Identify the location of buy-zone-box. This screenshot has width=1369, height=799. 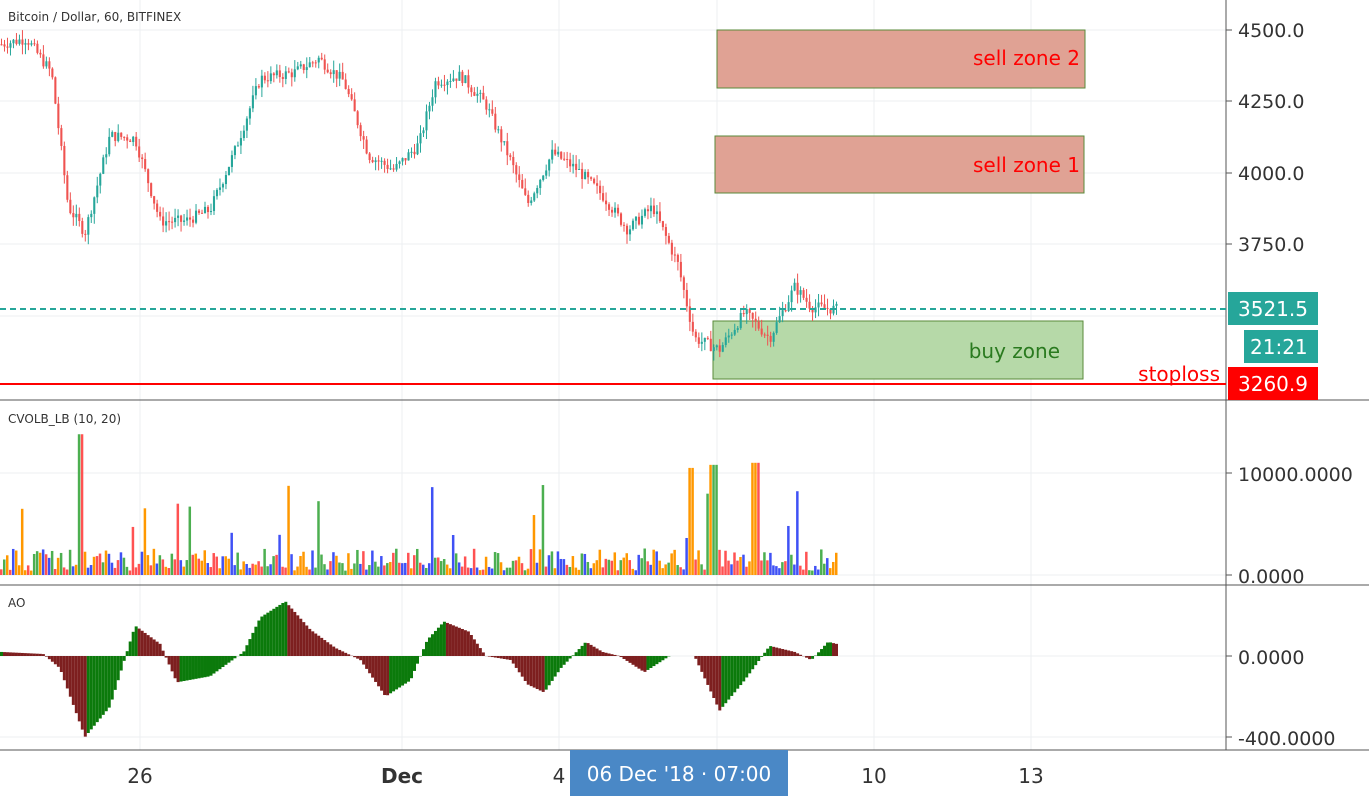
(898, 350).